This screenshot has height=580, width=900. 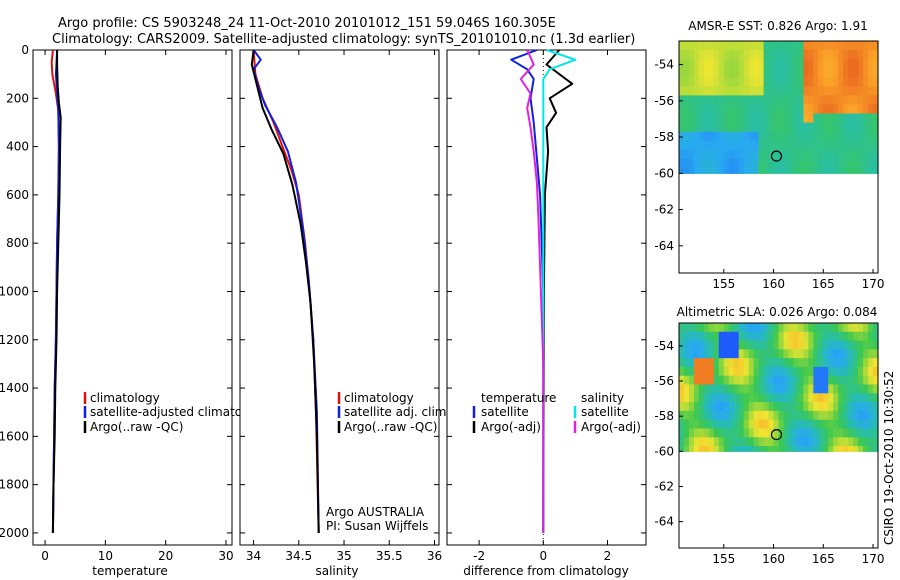 What do you see at coordinates (773, 284) in the screenshot?
I see `x-tick-label: 160` at bounding box center [773, 284].